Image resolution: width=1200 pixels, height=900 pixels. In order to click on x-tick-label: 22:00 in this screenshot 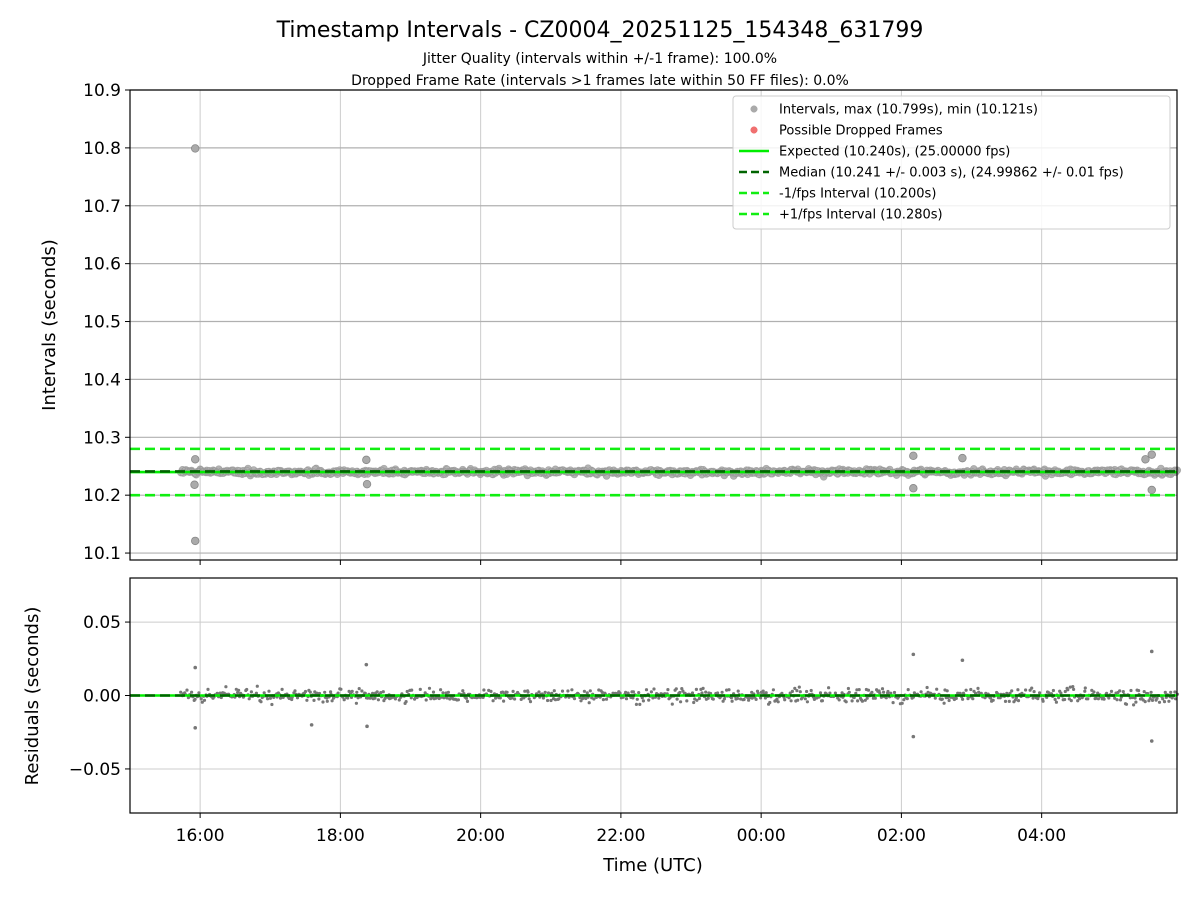, I will do `click(620, 836)`.